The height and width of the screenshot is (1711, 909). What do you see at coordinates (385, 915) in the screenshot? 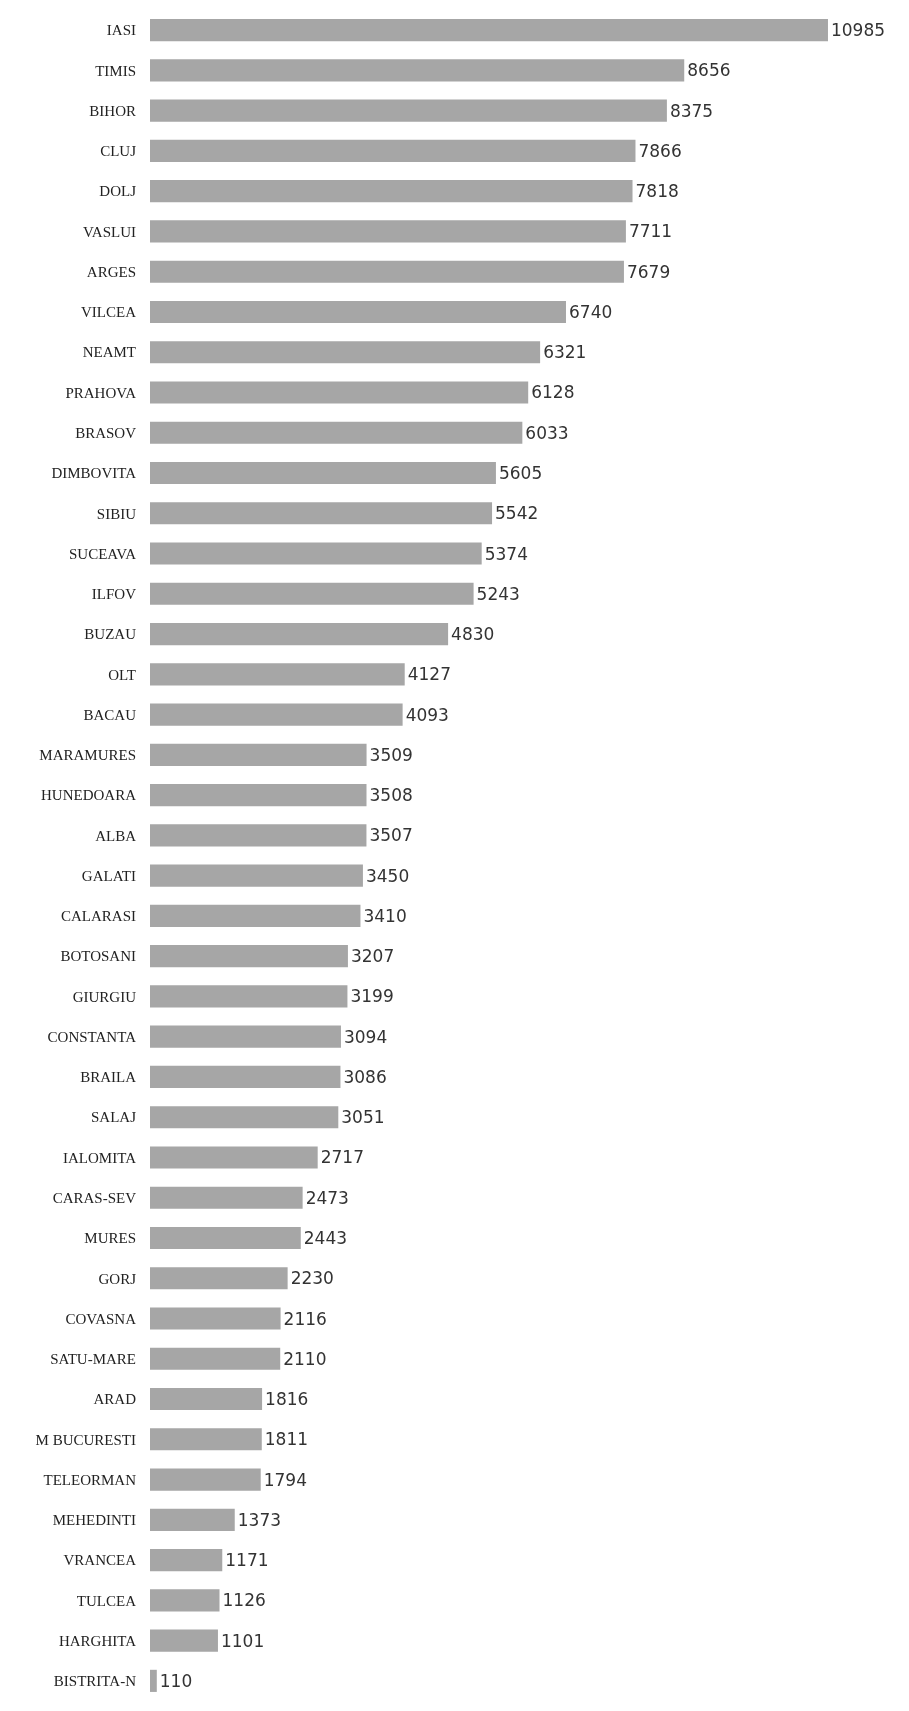
I see `data-label: 3410` at bounding box center [385, 915].